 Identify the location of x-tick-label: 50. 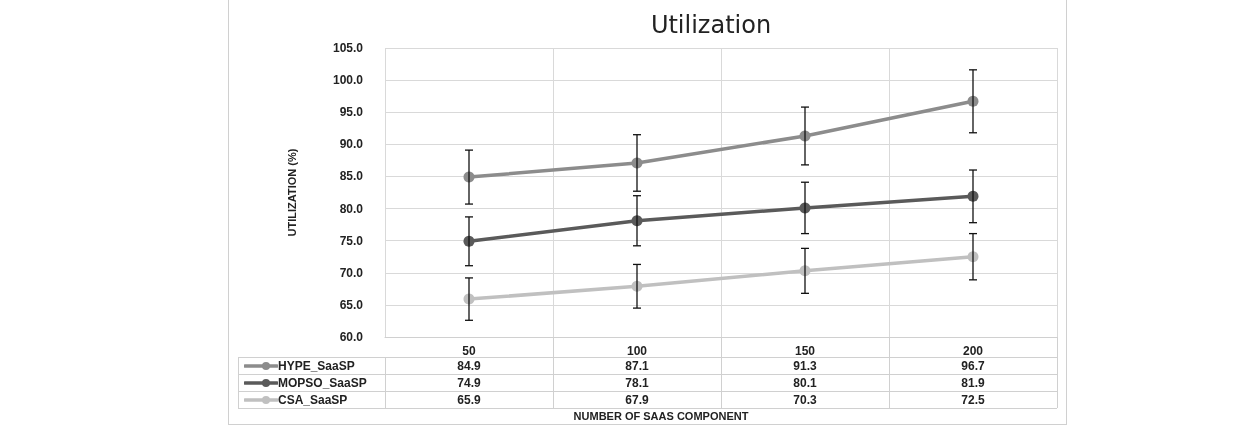
(469, 351).